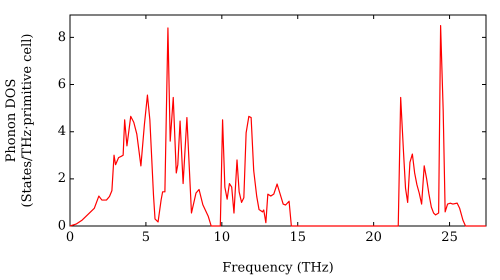 The image size is (500, 280). I want to click on x-axis-title: Frequency (THz), so click(278, 268).